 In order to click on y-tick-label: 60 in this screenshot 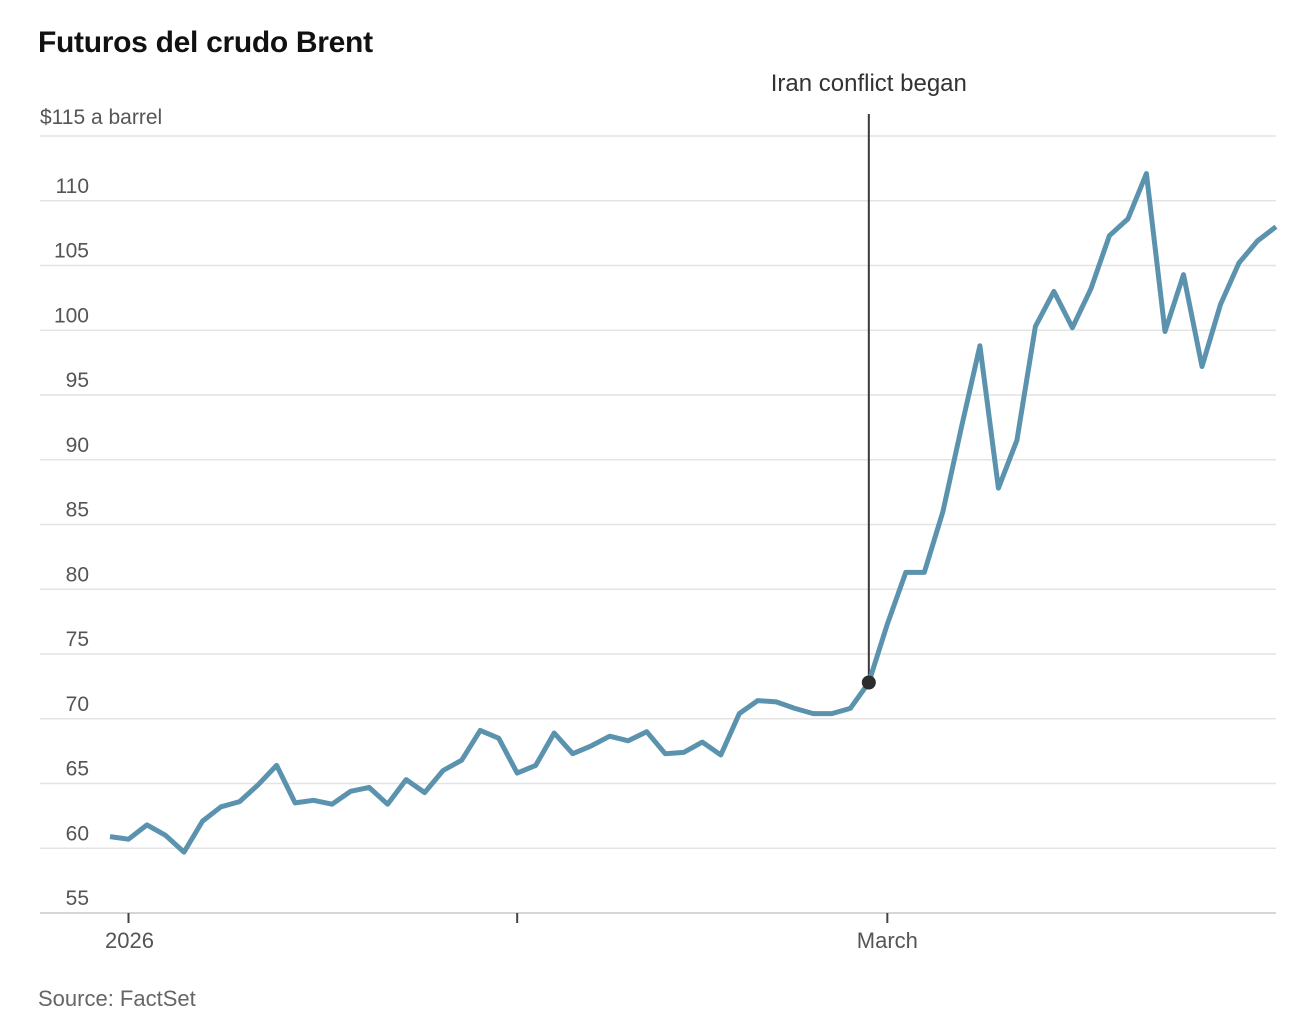, I will do `click(77, 833)`.